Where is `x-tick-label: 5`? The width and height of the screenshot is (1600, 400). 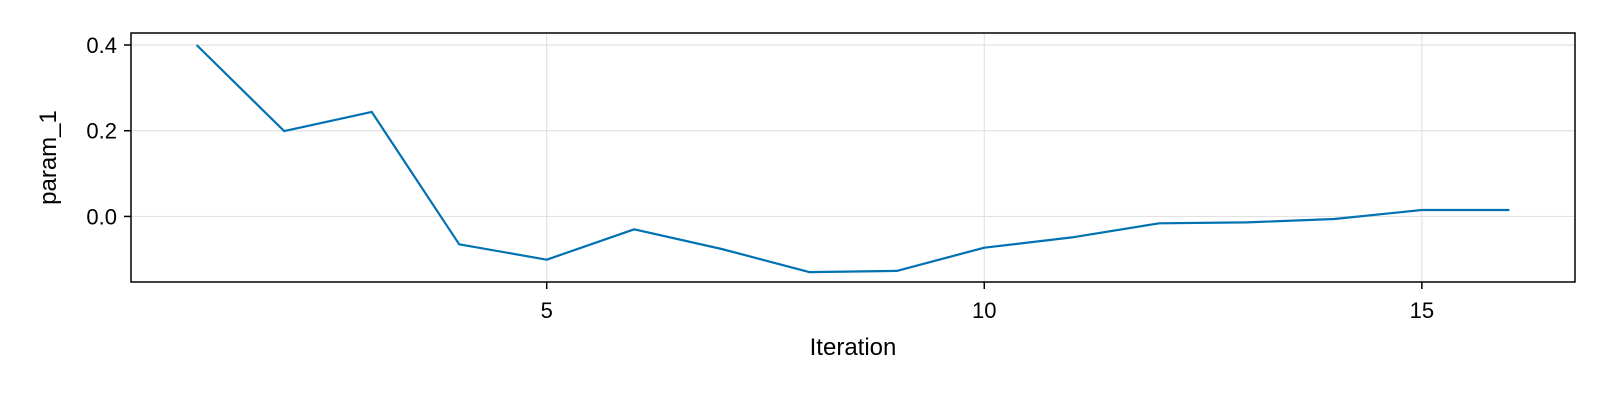
x-tick-label: 5 is located at coordinates (547, 310).